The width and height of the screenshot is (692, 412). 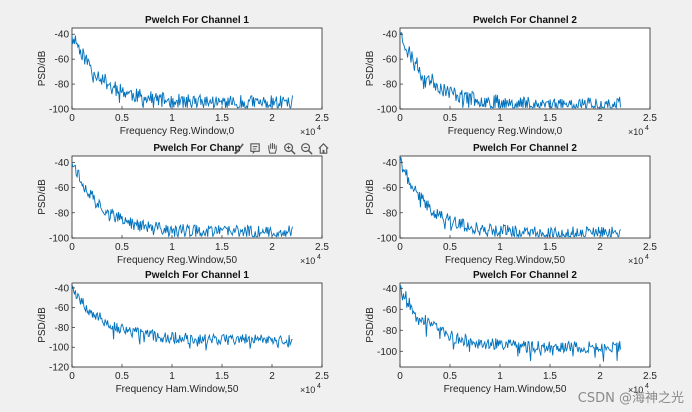 I want to click on pan-button, so click(x=272, y=148).